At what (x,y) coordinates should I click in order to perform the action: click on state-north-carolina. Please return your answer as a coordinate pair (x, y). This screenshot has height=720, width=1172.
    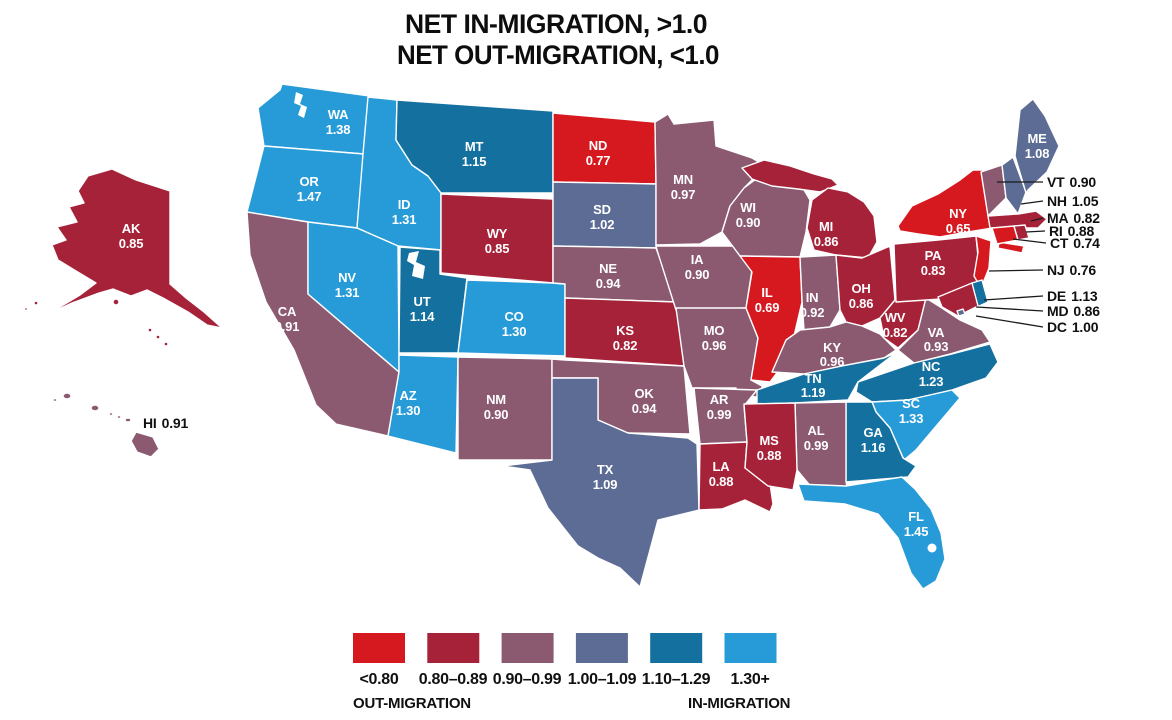
    Looking at the image, I should click on (927, 373).